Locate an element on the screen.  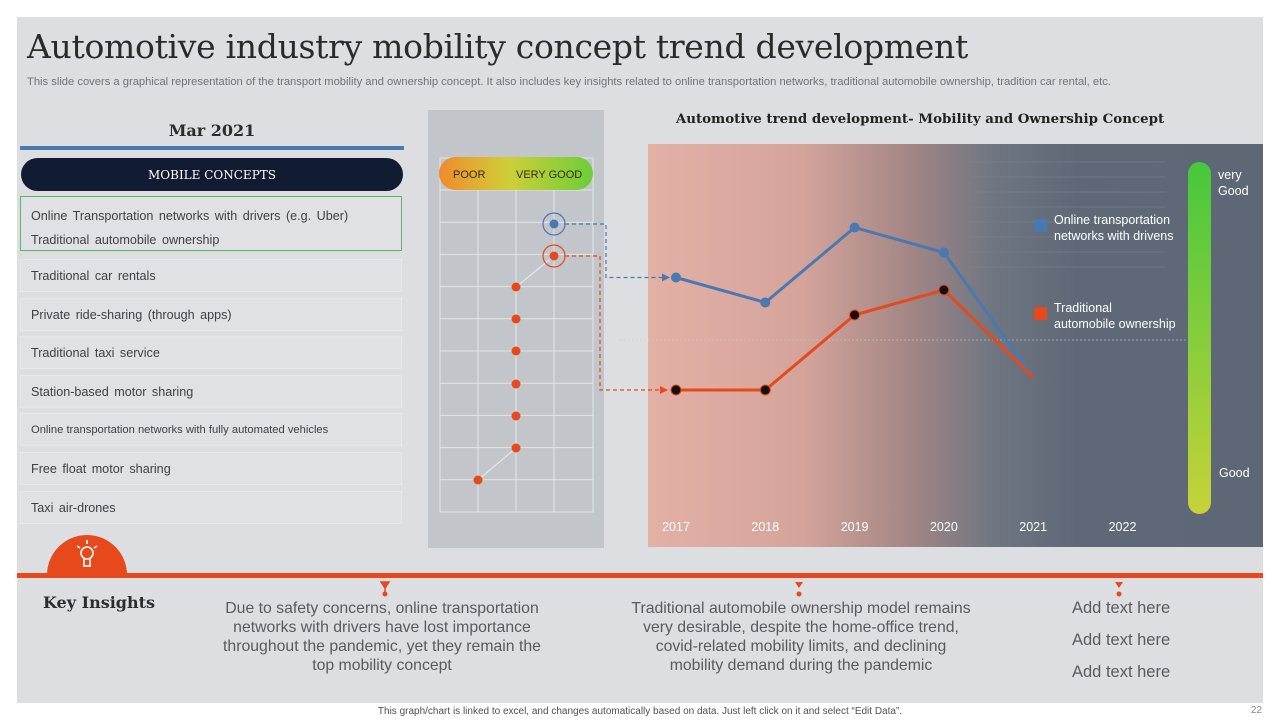
concept-item-6: Station-based motor sharing is located at coordinates (211, 391).